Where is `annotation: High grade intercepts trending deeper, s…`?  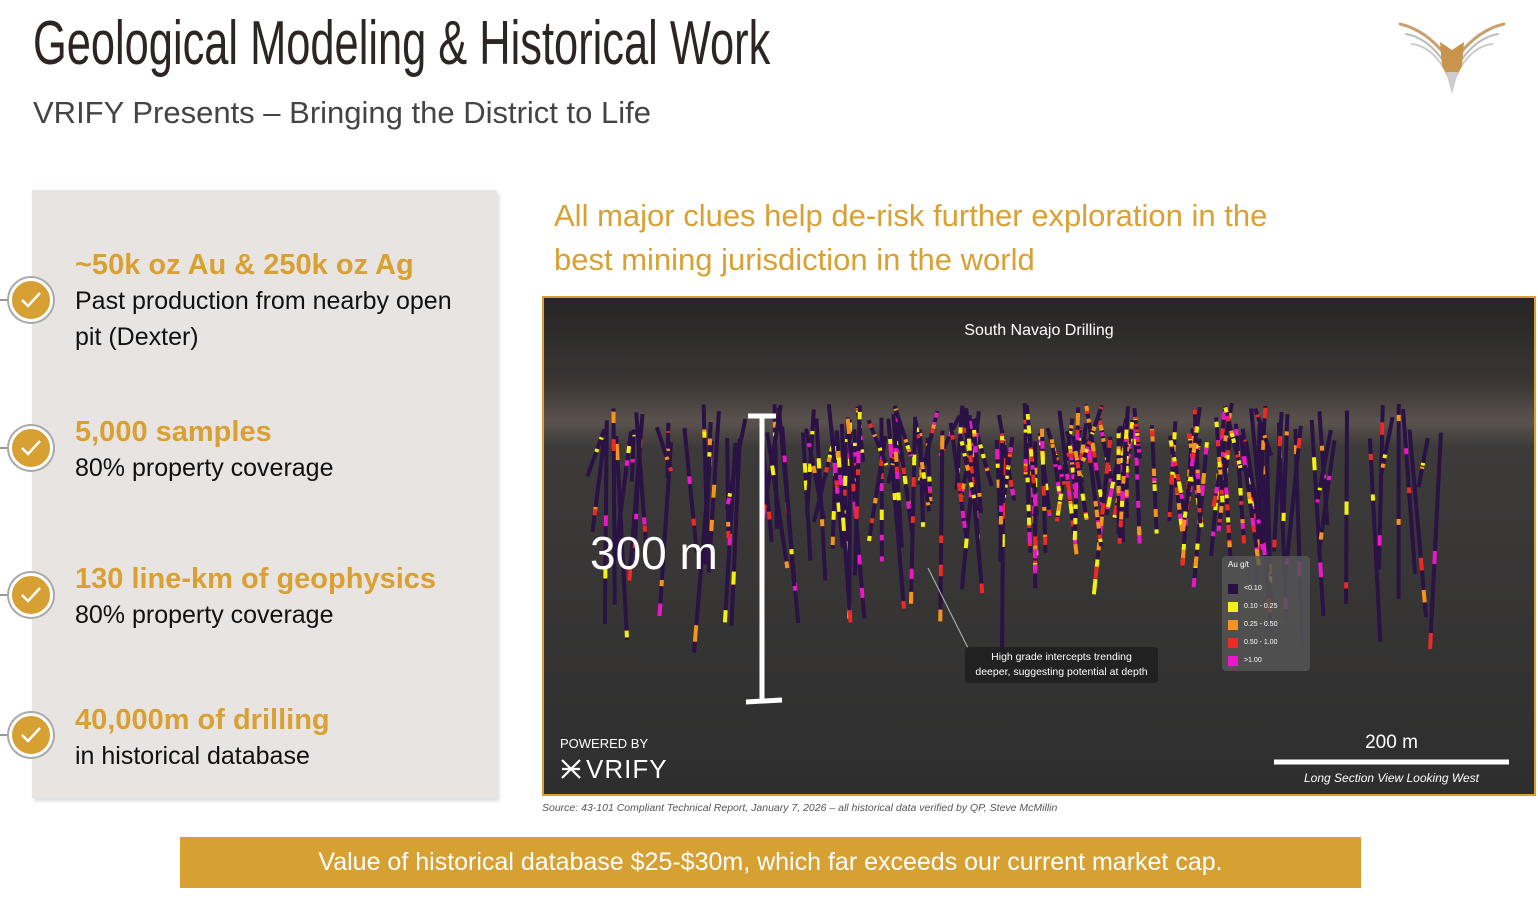
annotation: High grade intercepts trending deeper, s… is located at coordinates (1061, 664).